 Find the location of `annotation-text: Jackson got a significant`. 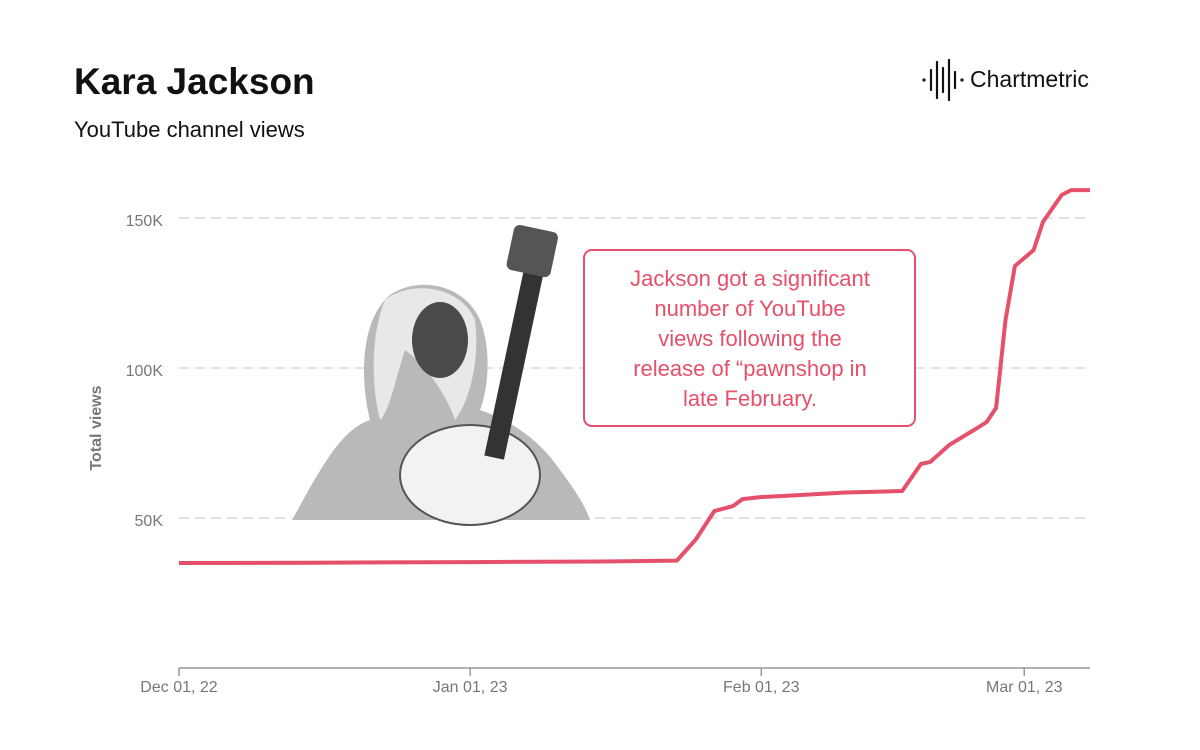

annotation-text: Jackson got a significant is located at coordinates (750, 278).